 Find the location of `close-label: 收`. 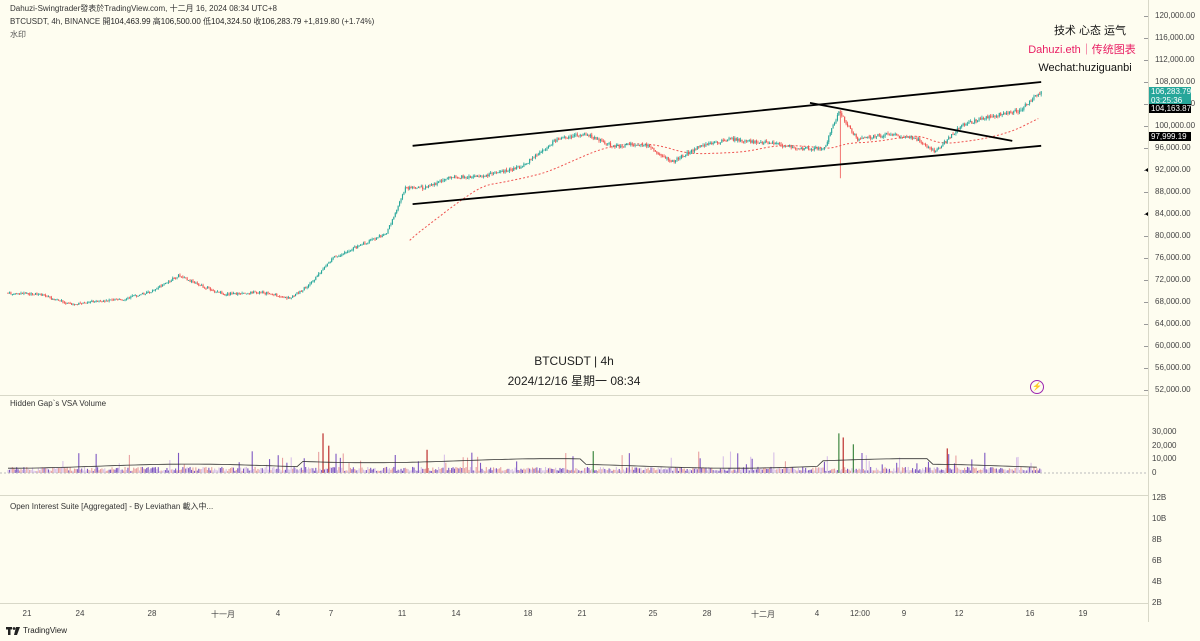

close-label: 收 is located at coordinates (257, 21).